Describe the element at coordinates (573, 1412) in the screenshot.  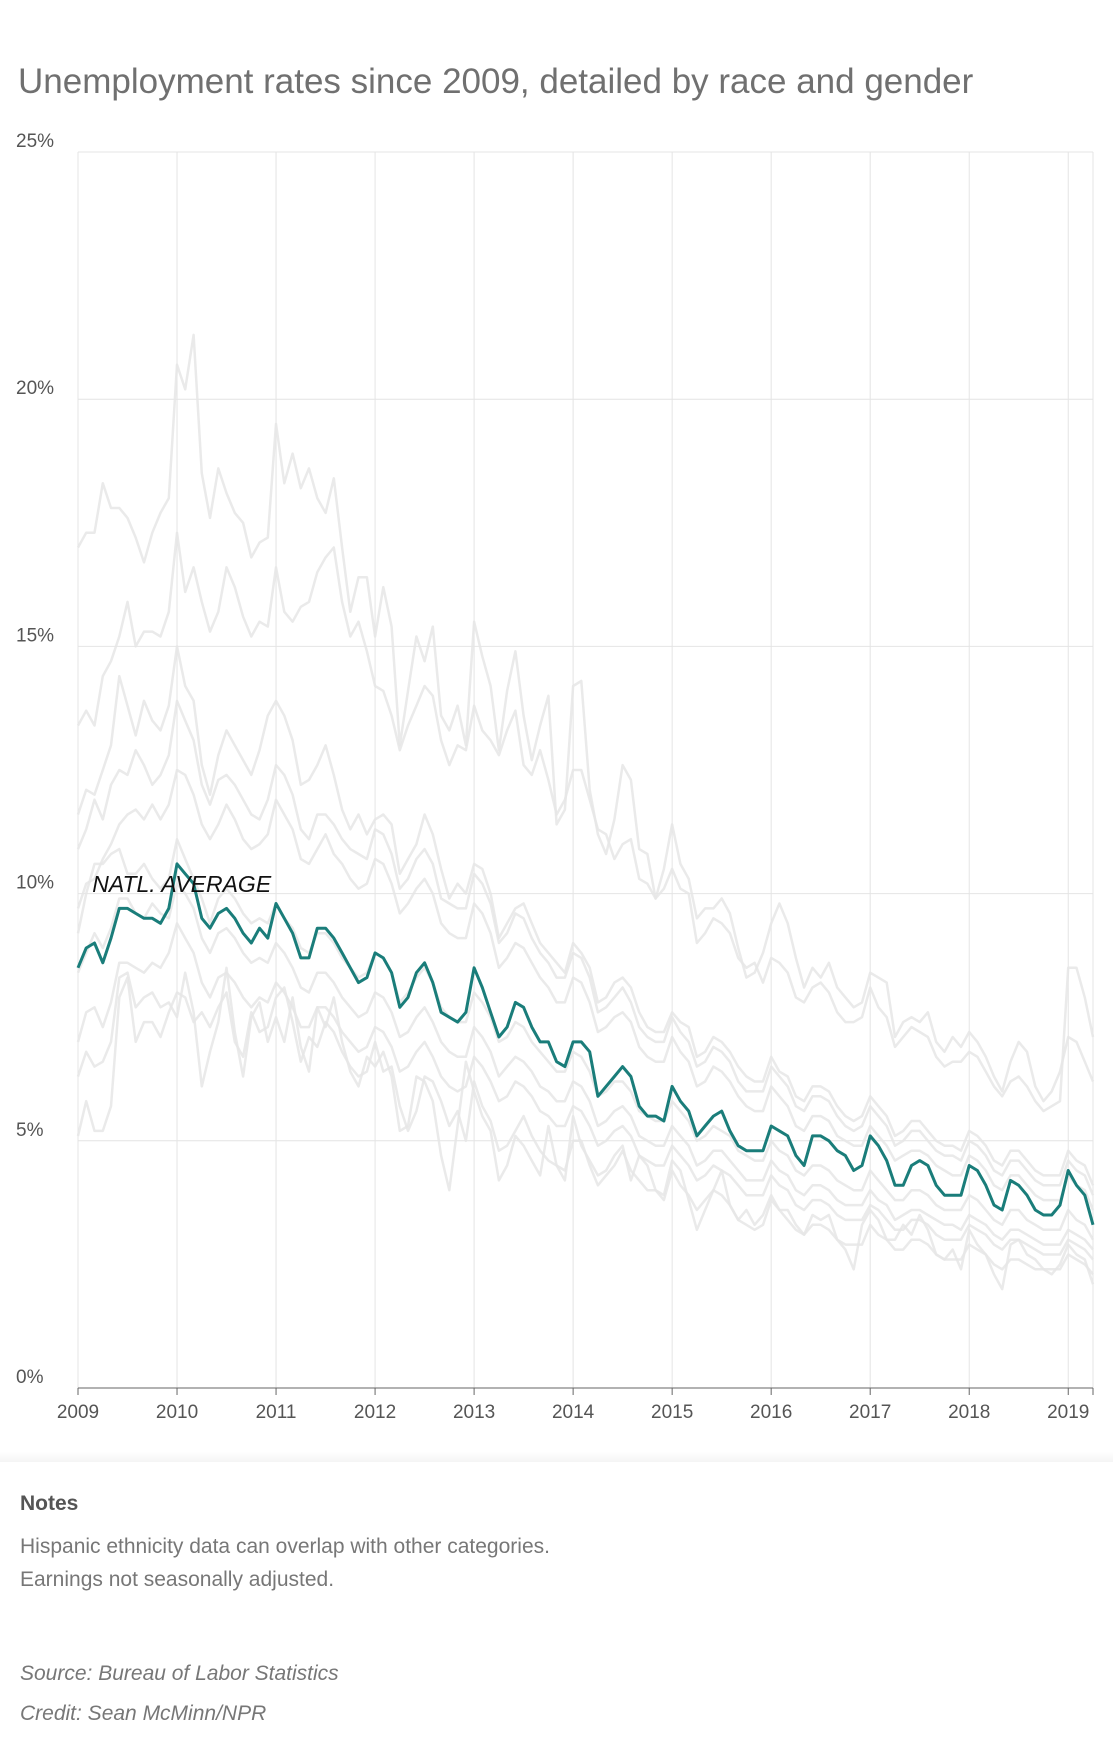
I see `x-tick-label: 2014` at that location.